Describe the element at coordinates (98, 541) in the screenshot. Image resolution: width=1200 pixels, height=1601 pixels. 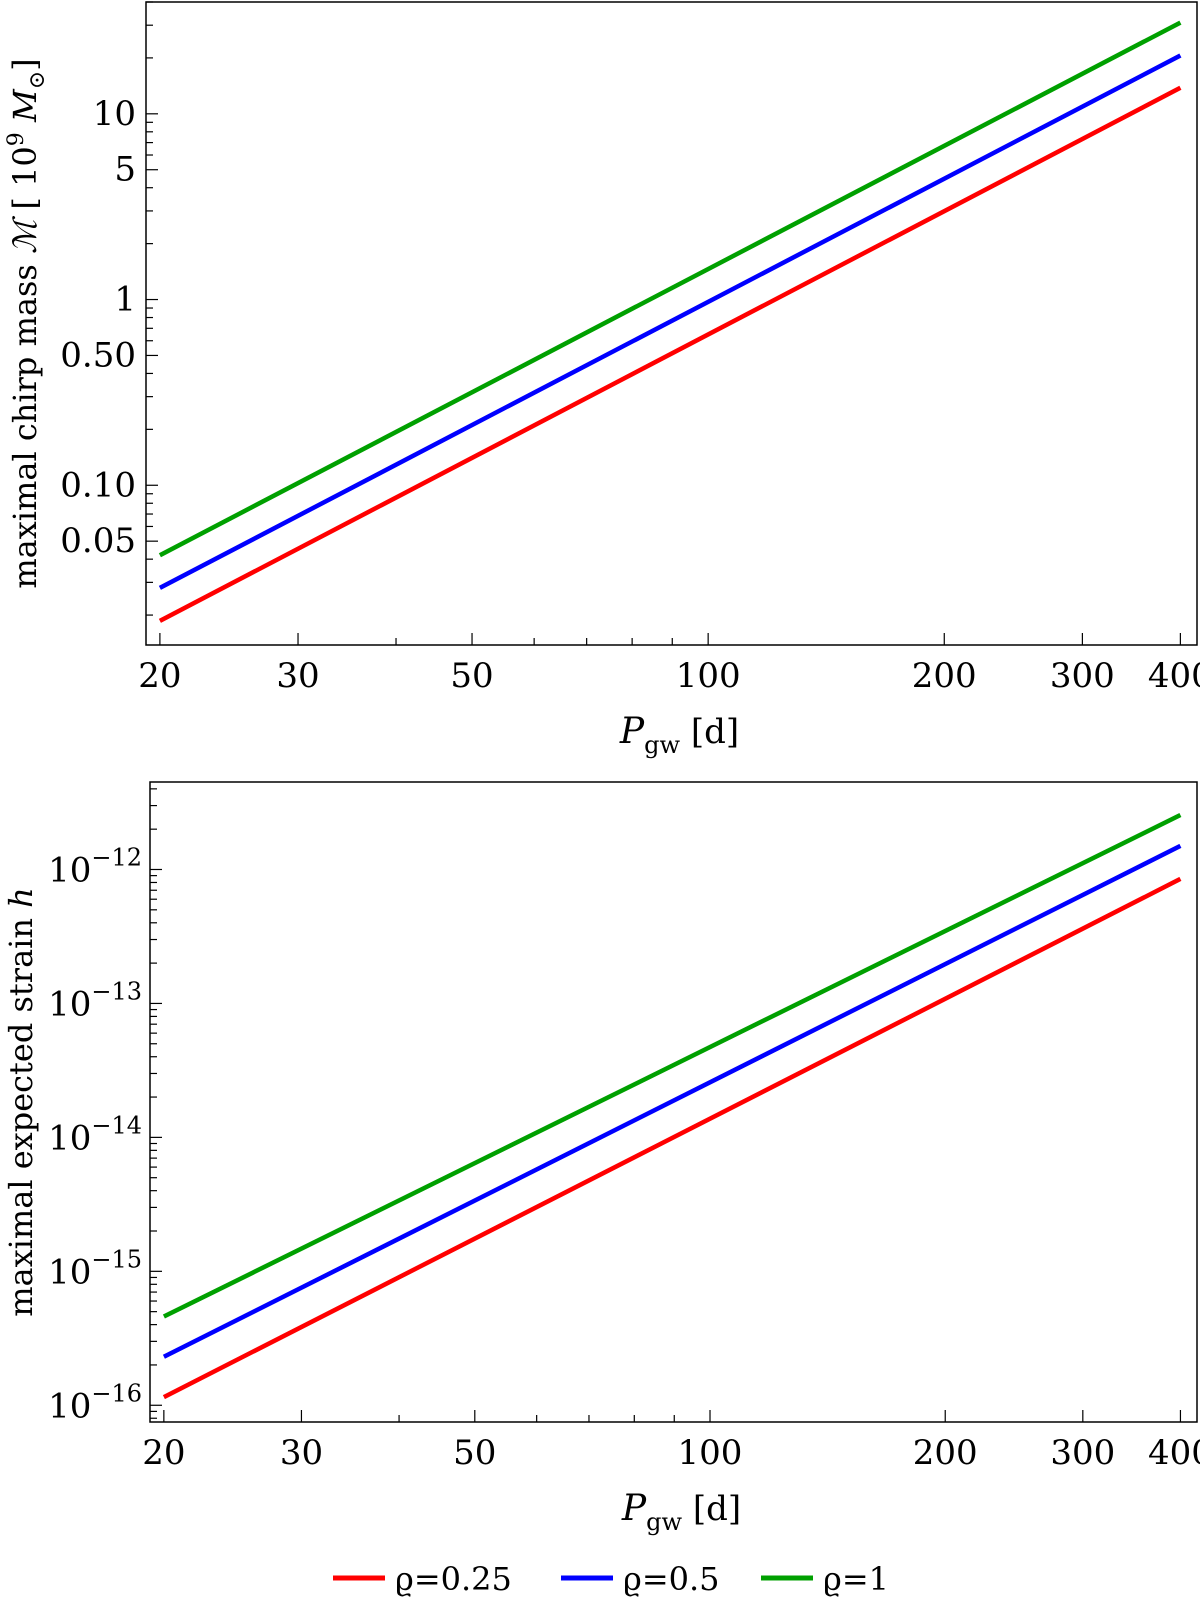
I see `y-tick-label: 0.05` at that location.